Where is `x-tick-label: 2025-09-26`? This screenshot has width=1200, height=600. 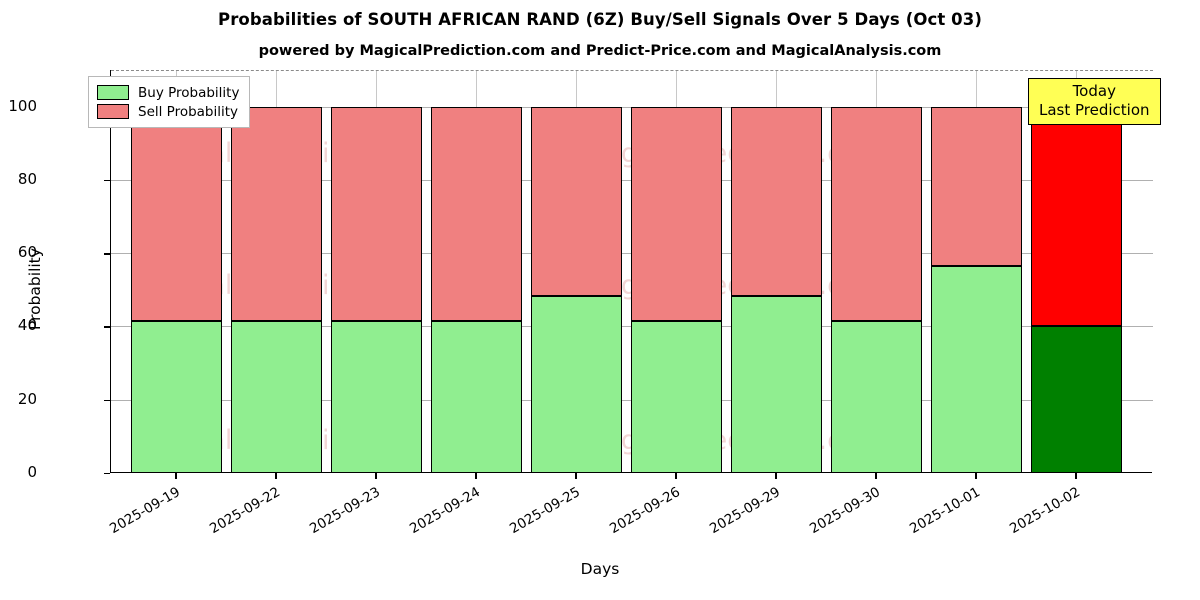 x-tick-label: 2025-09-26 is located at coordinates (645, 511).